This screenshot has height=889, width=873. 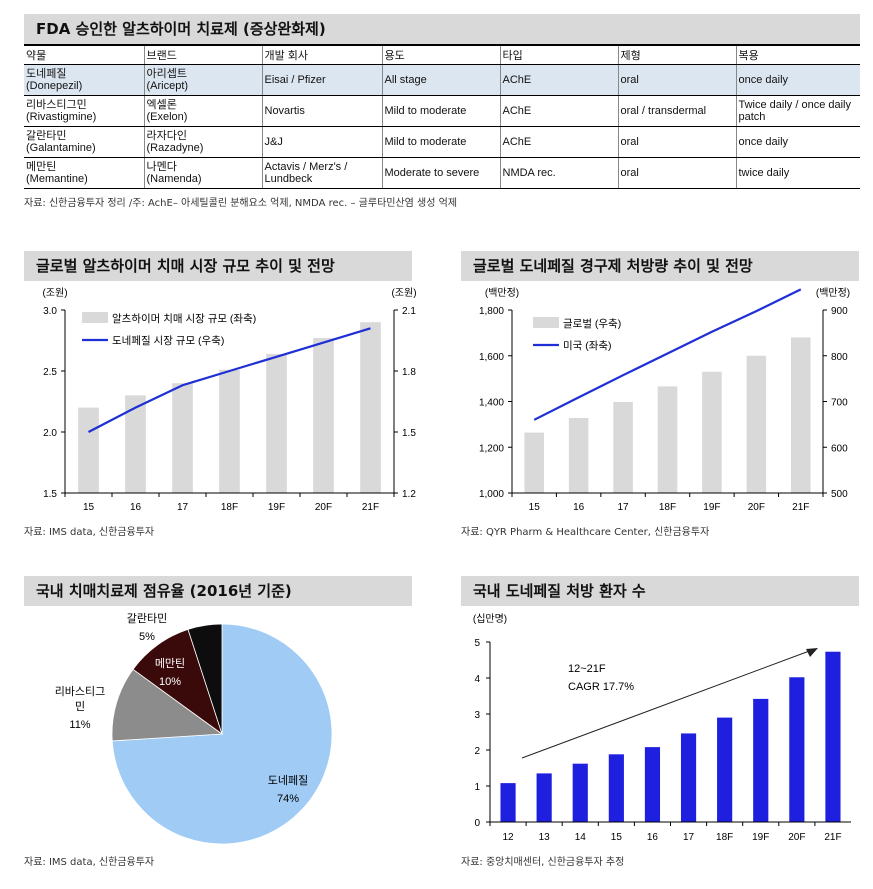 What do you see at coordinates (812, 652) in the screenshot?
I see `trend-arrow-head` at bounding box center [812, 652].